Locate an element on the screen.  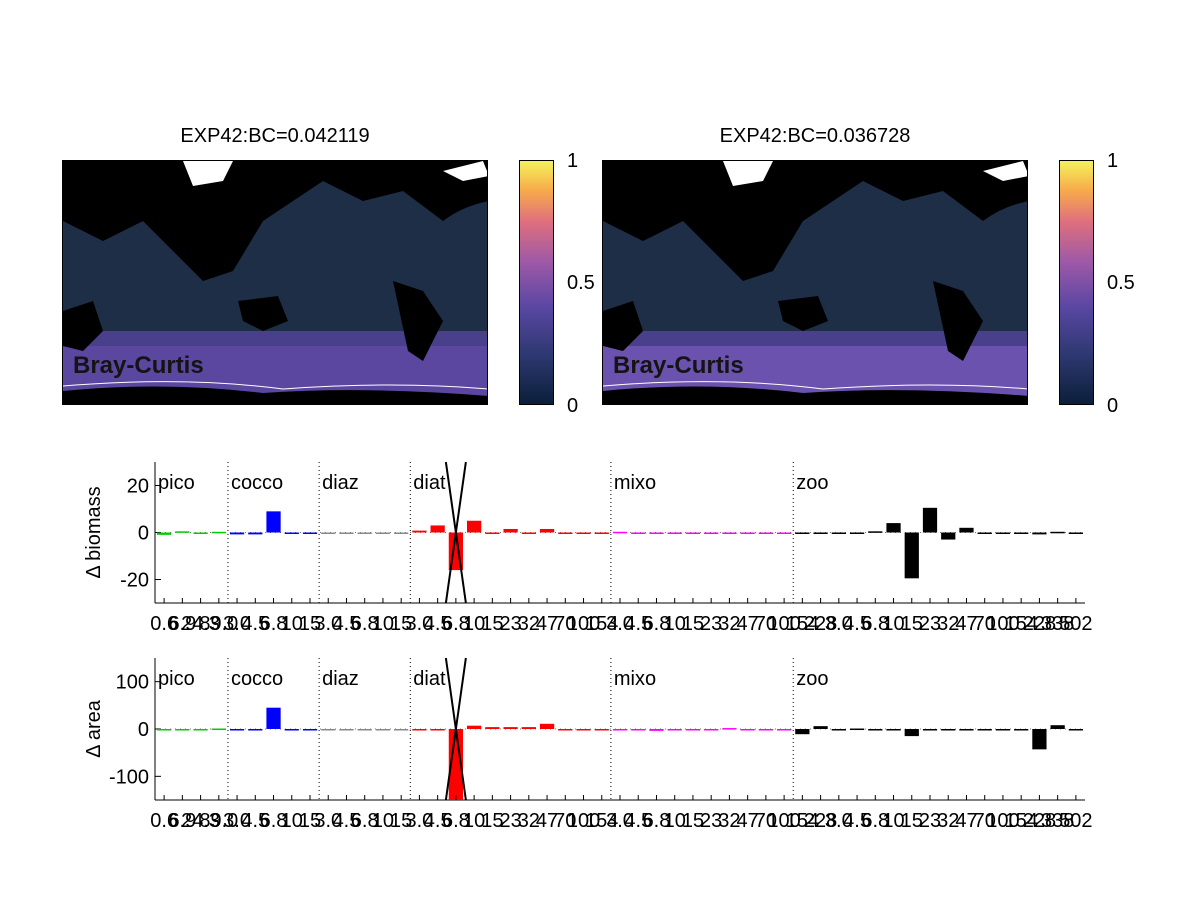
chart0-x-tick-label-18: 15 is located at coordinates (492, 624).